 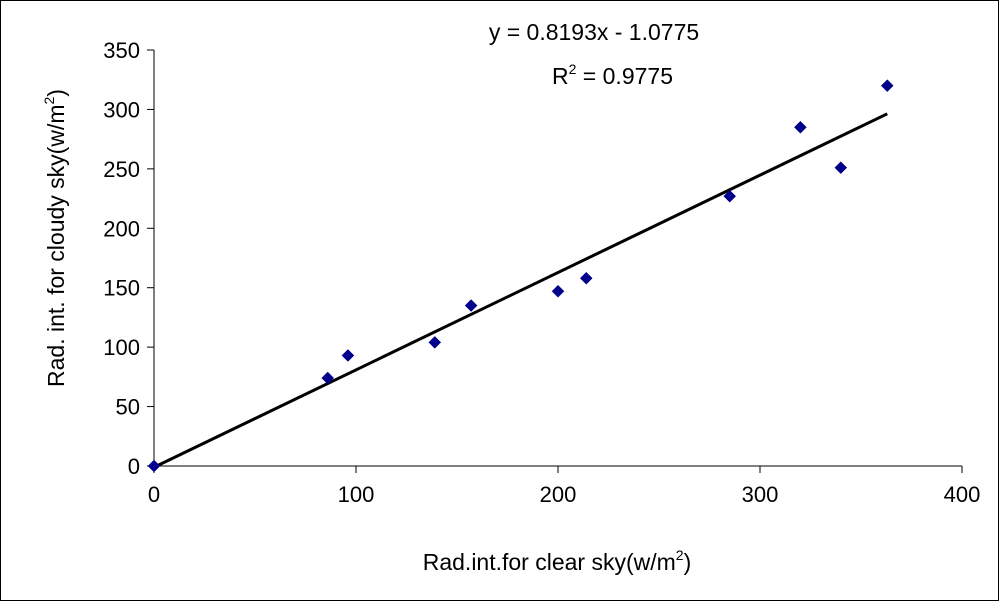 What do you see at coordinates (121, 228) in the screenshot?
I see `y-tick-label: 200` at bounding box center [121, 228].